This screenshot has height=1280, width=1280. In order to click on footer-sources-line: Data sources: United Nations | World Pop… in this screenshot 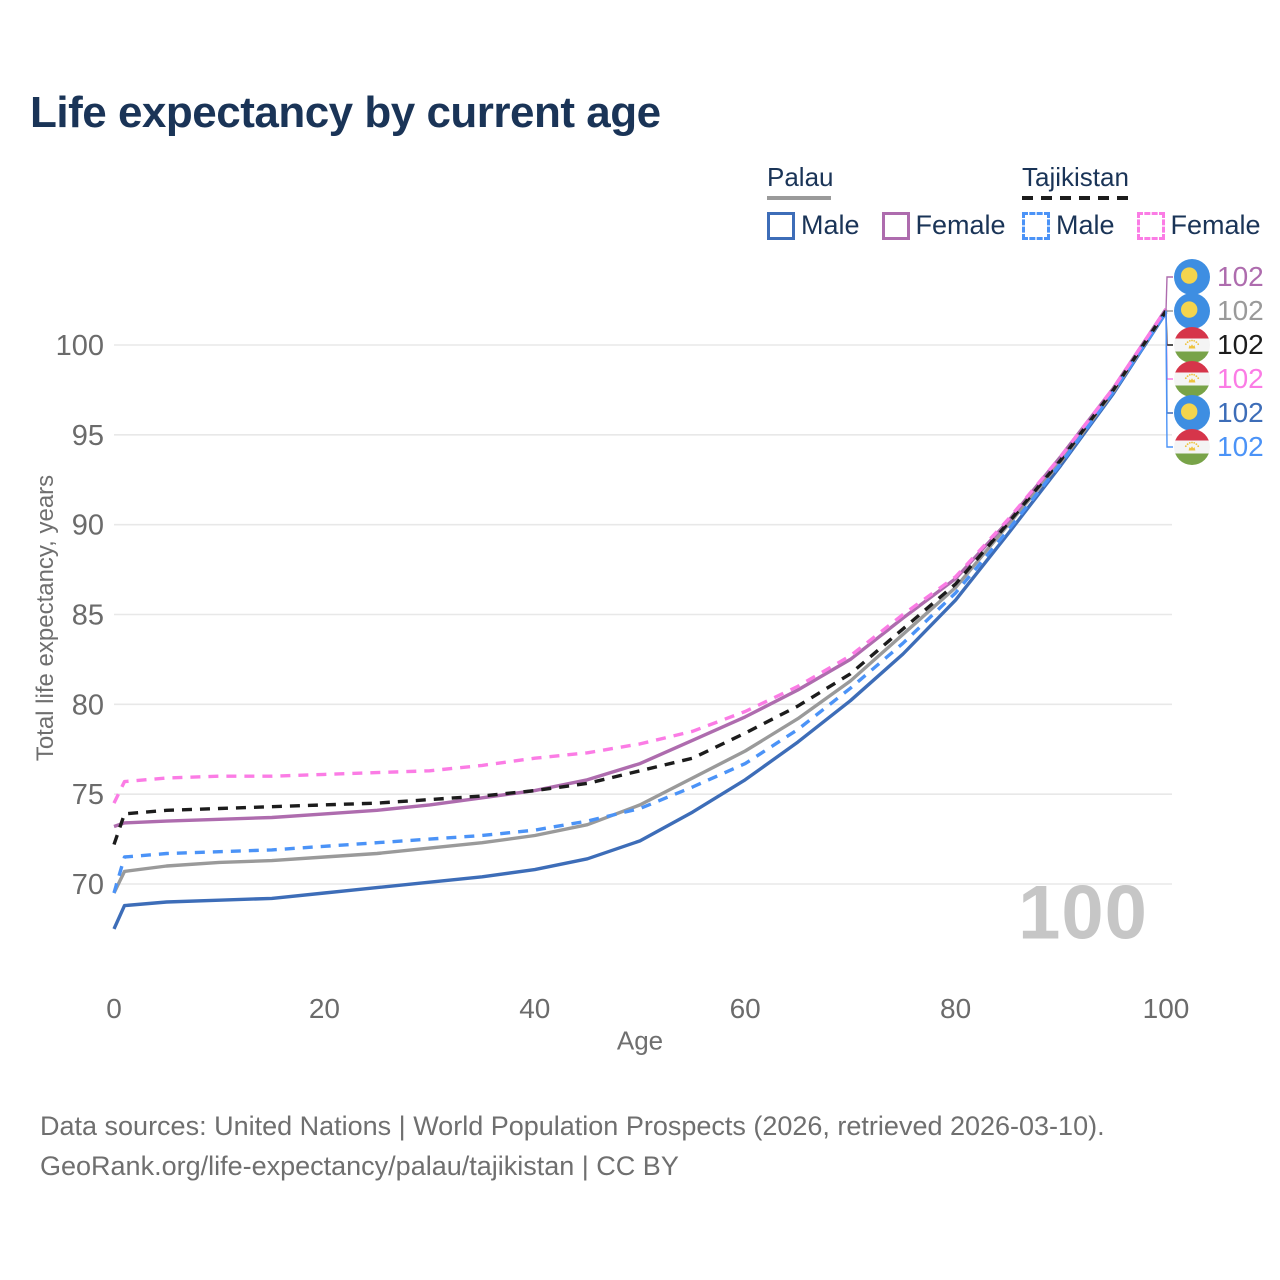, I will do `click(572, 1126)`.